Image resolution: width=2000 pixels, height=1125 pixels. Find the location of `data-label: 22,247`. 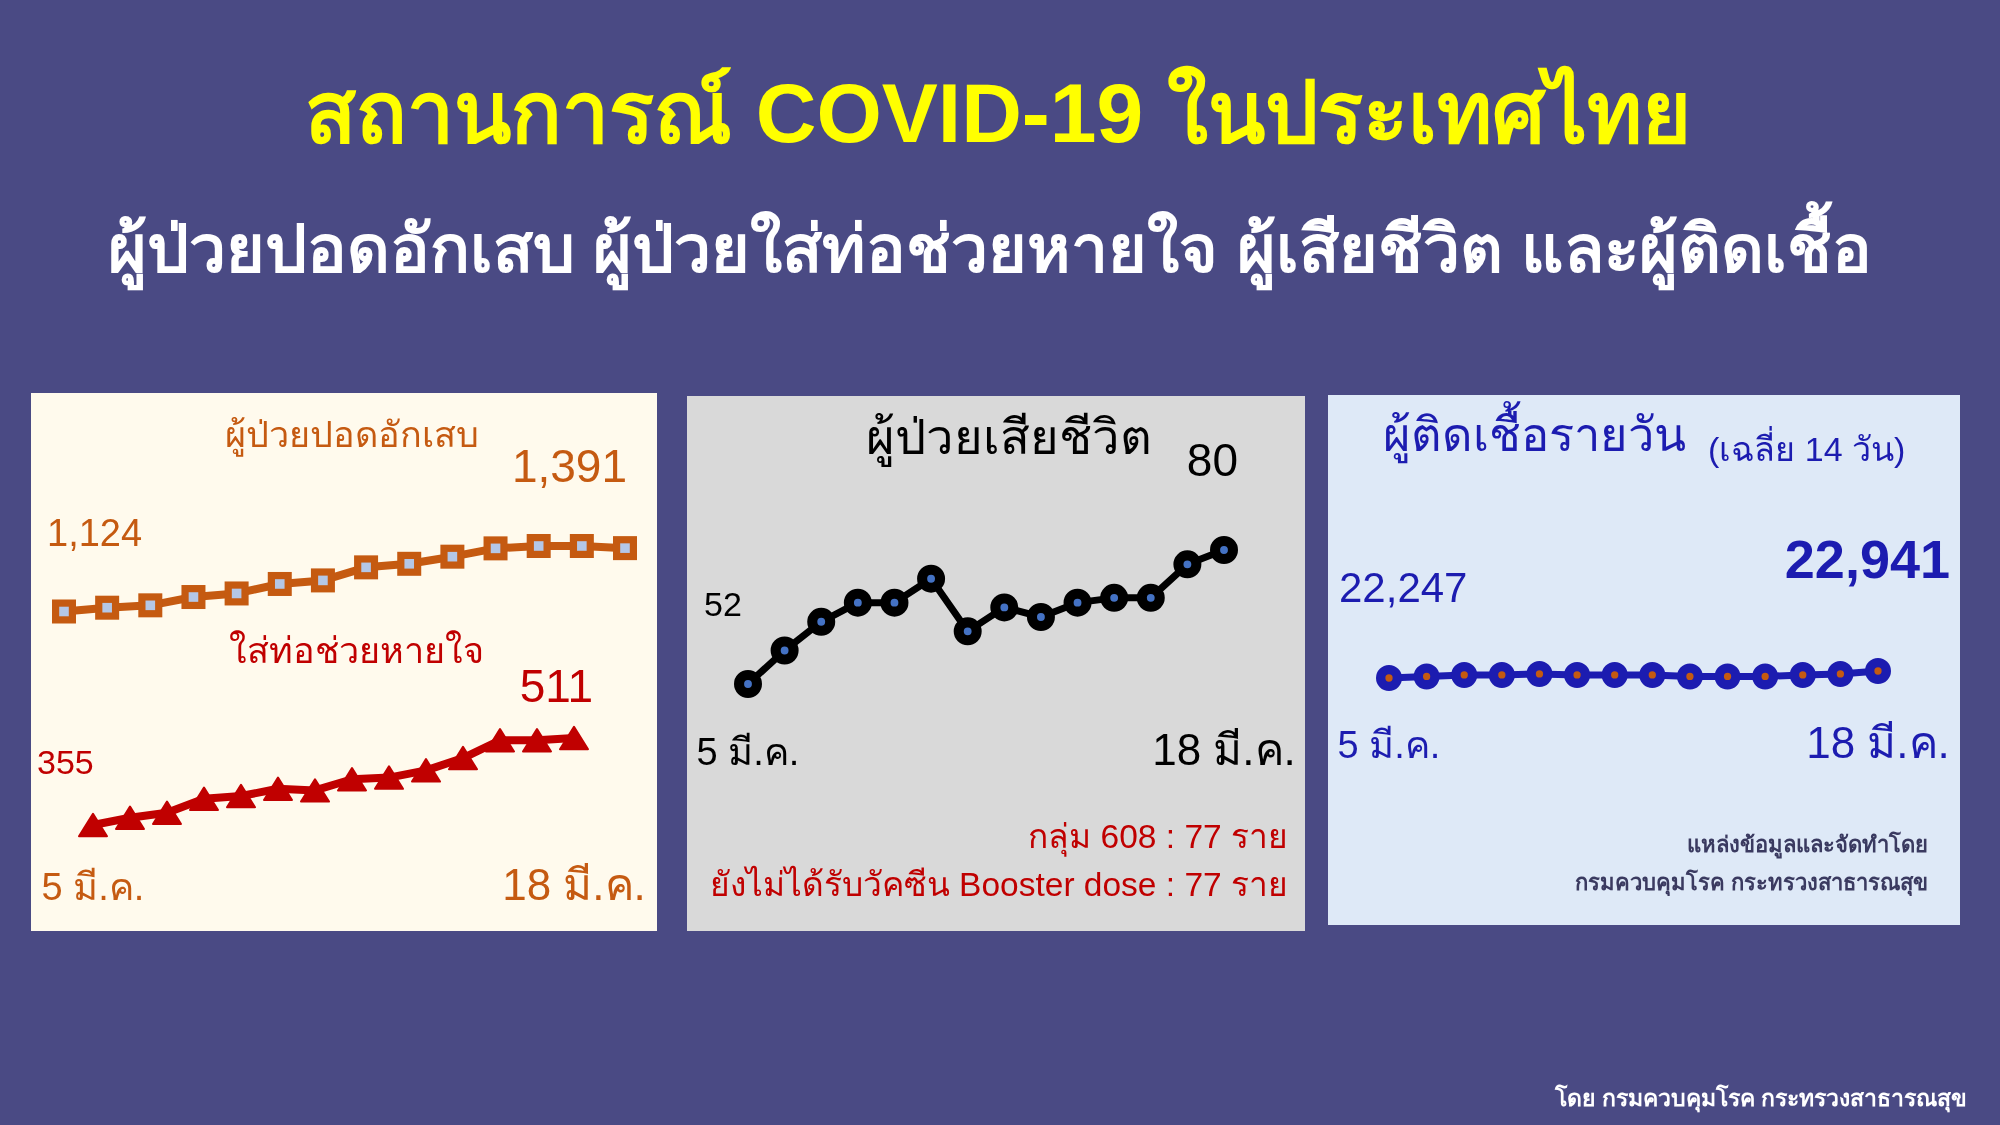

data-label: 22,247 is located at coordinates (1403, 587).